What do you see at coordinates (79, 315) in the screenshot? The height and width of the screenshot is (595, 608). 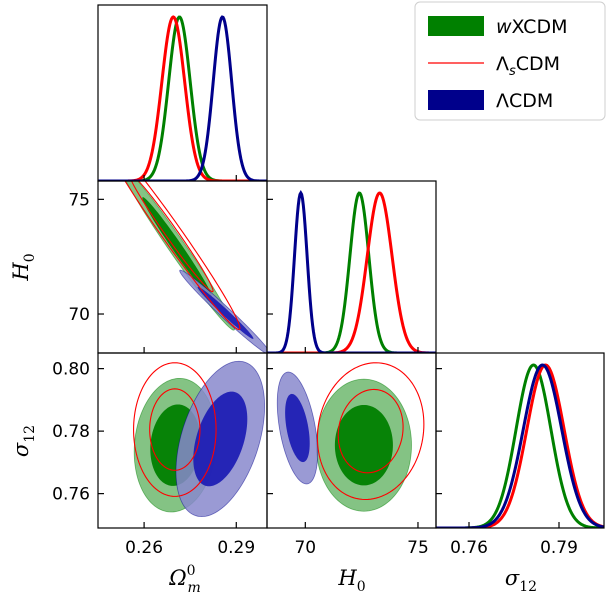 I see `y-tick-label-H0: 70` at bounding box center [79, 315].